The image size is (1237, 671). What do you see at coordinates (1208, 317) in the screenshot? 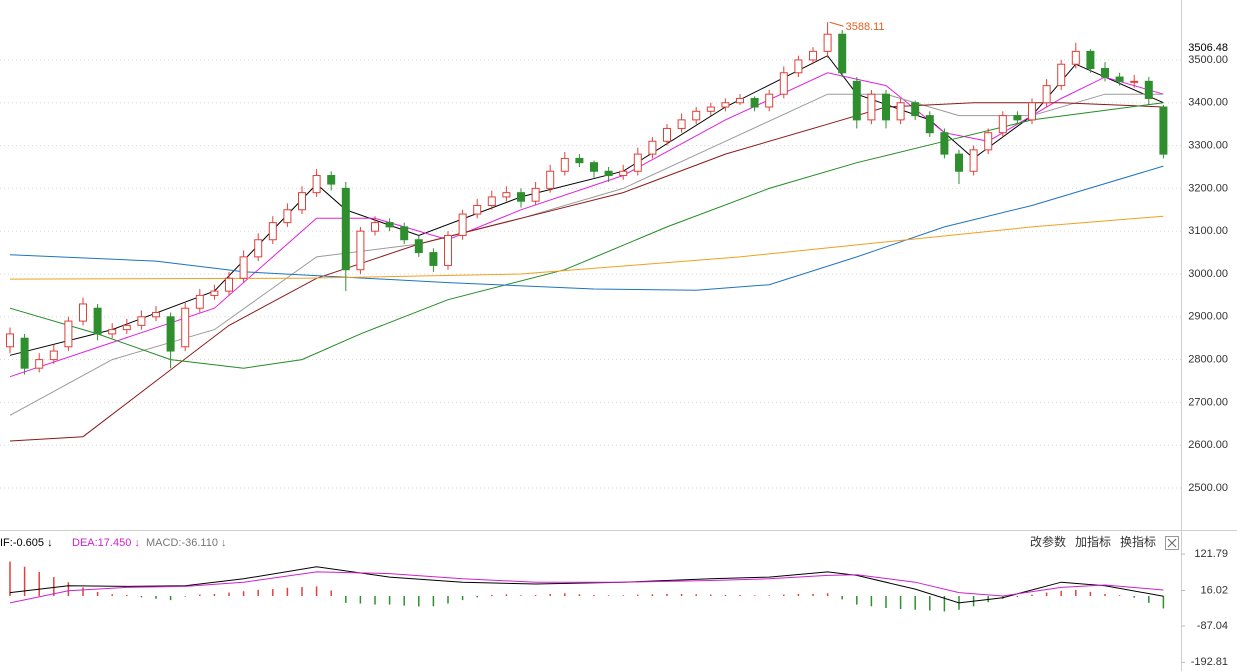
I see `y-tick-label: 2900.00` at bounding box center [1208, 317].